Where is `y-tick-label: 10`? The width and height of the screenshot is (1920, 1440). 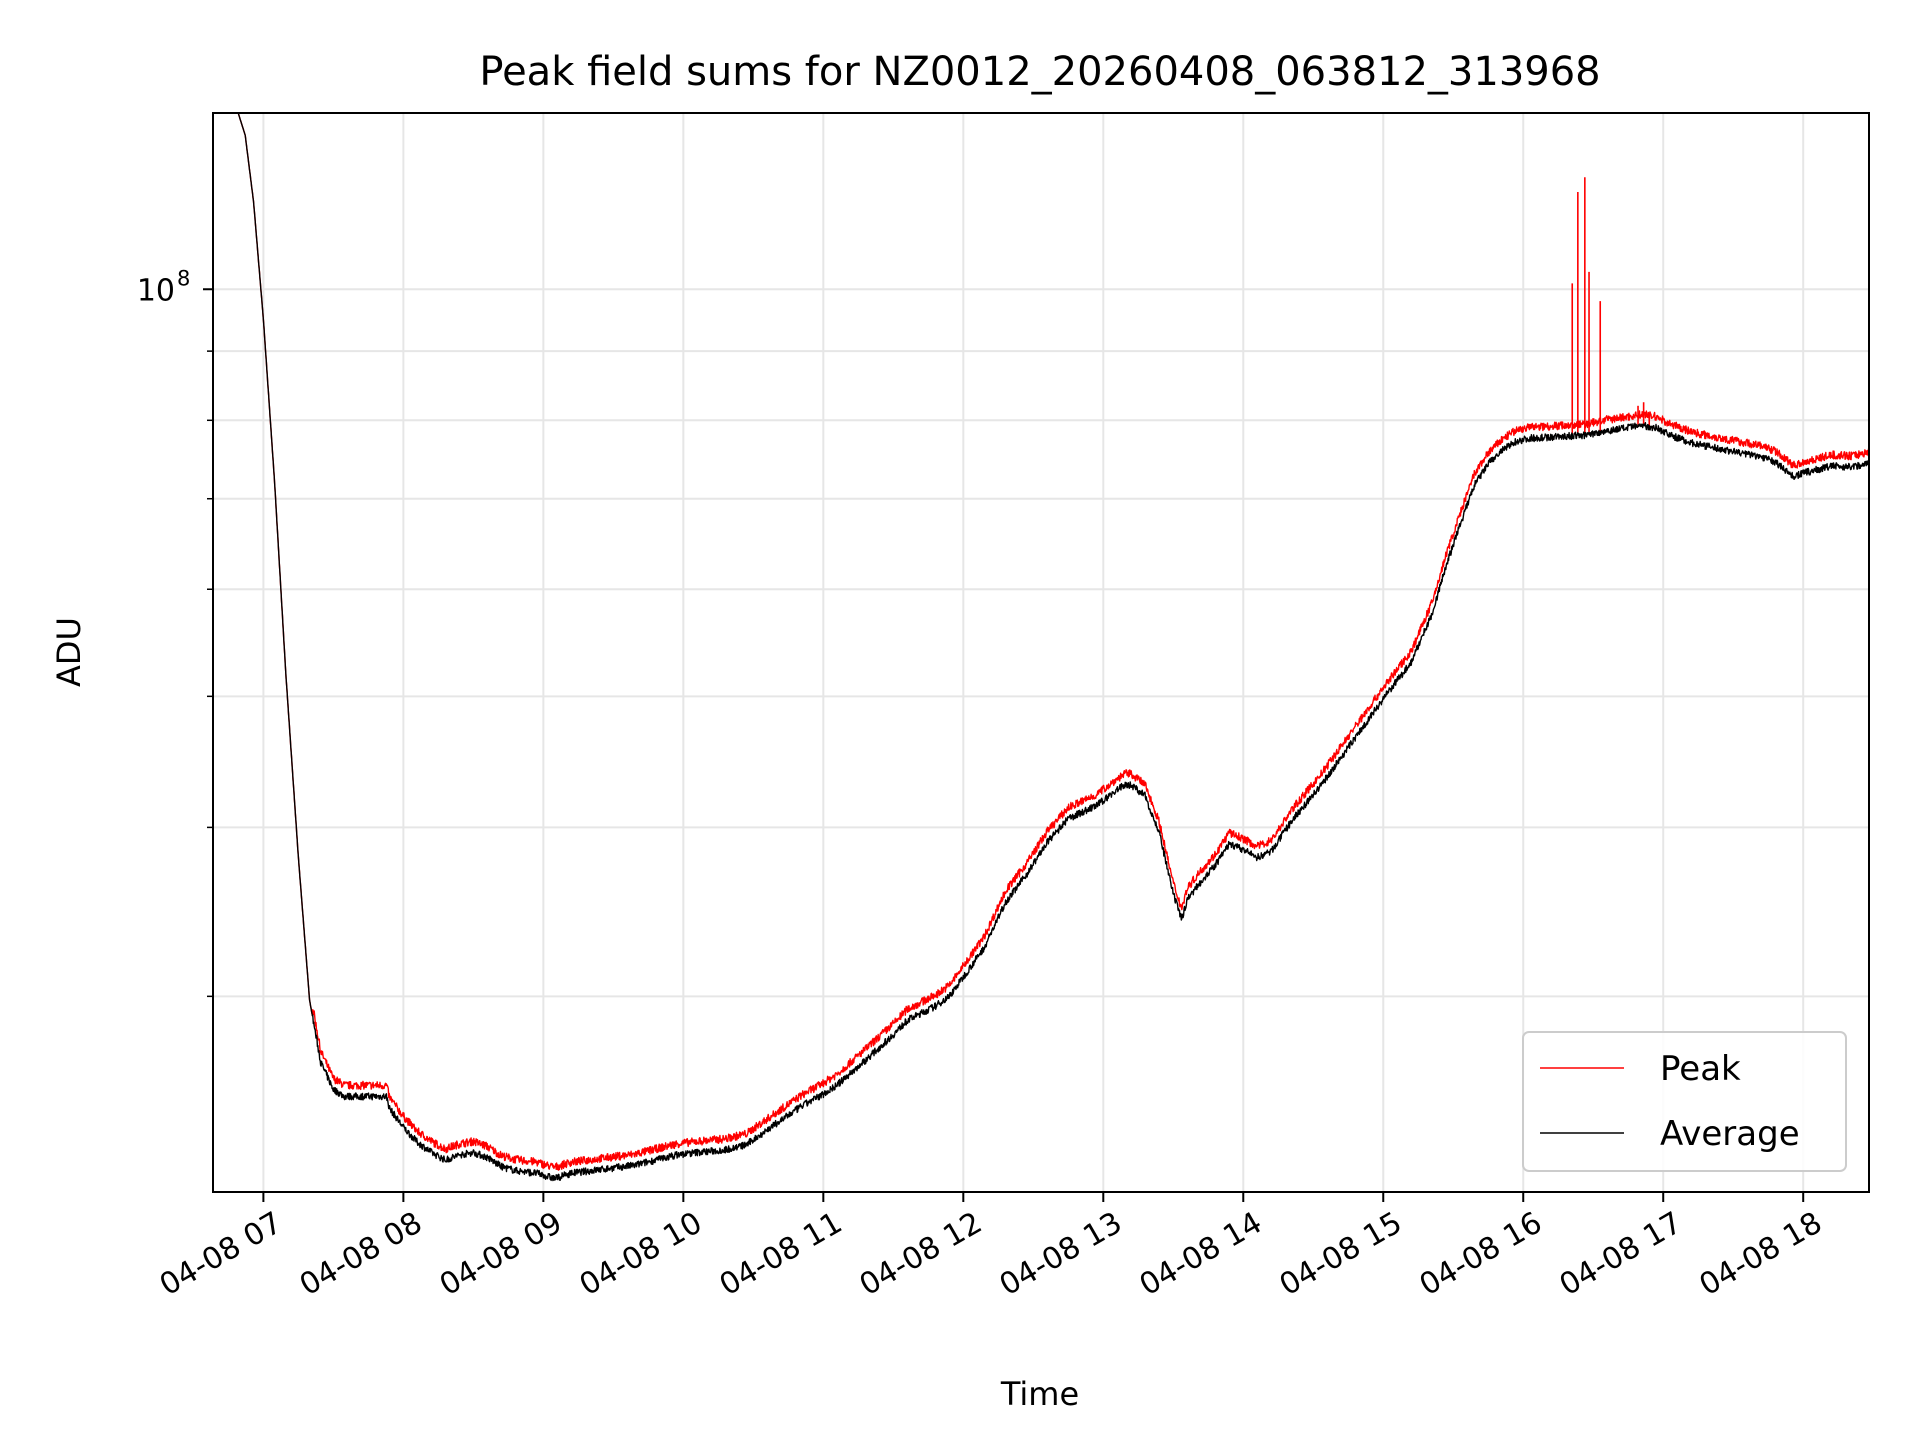
y-tick-label: 10 is located at coordinates (156, 290).